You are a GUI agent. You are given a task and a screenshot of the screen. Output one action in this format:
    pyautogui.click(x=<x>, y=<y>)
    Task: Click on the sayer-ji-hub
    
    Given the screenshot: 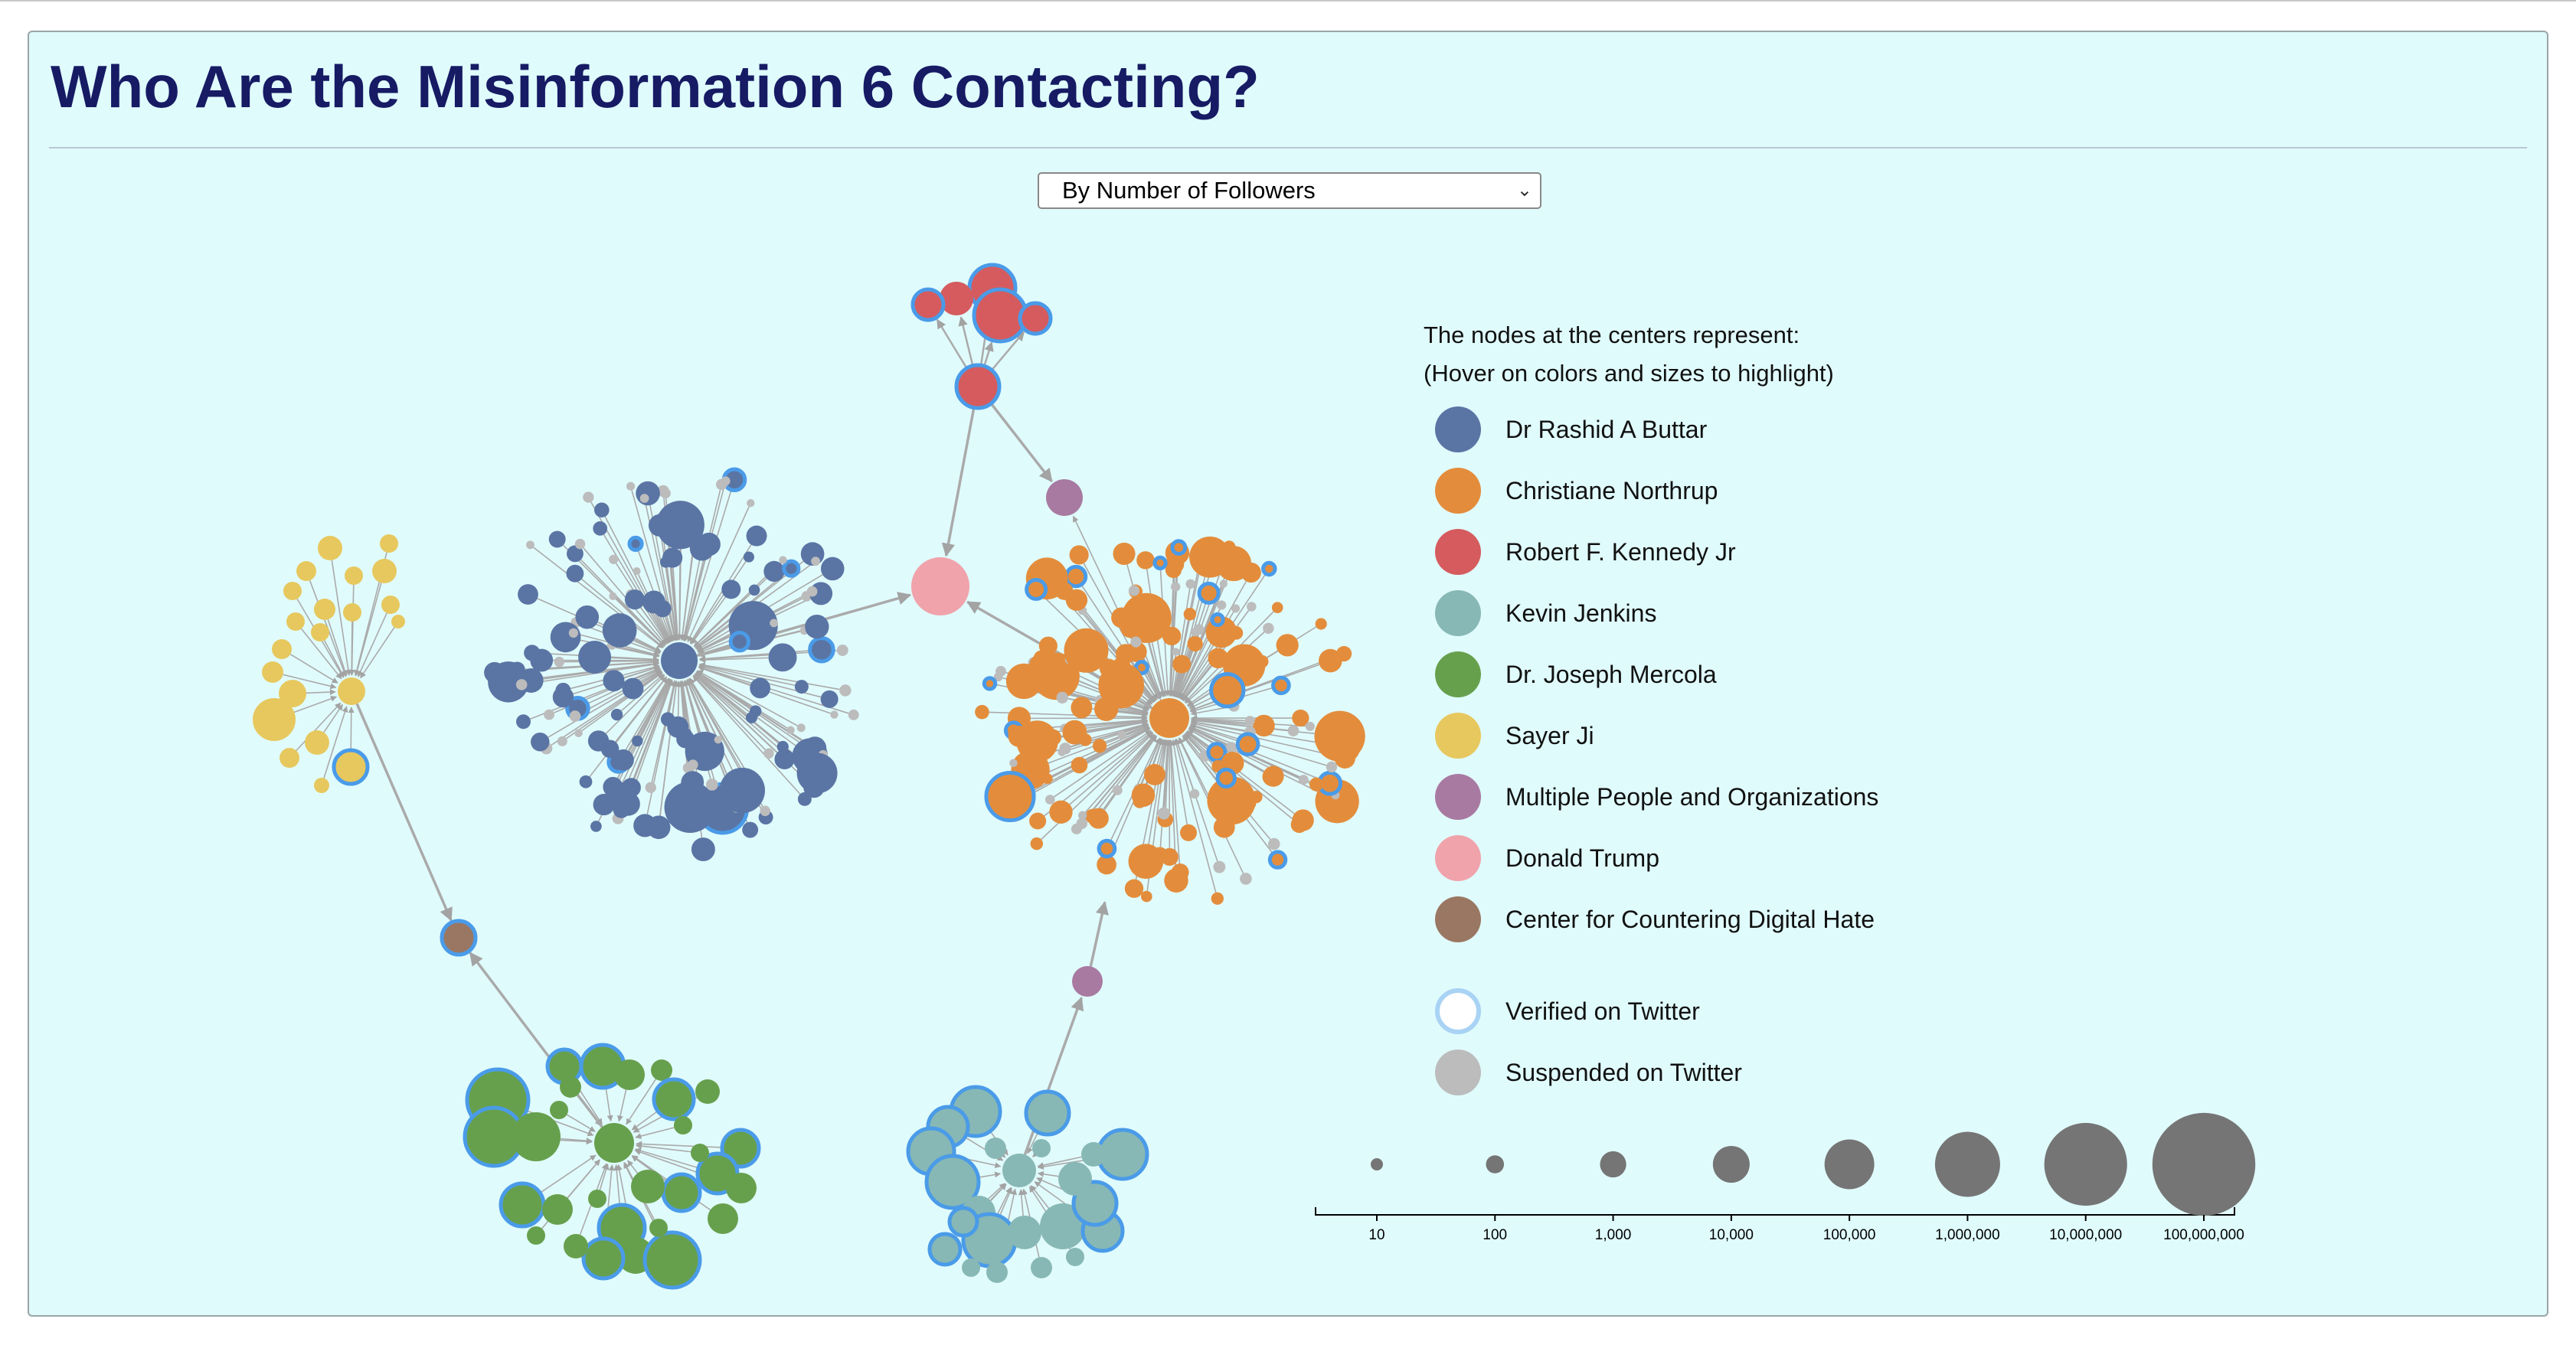 What is the action you would take?
    pyautogui.click(x=351, y=691)
    